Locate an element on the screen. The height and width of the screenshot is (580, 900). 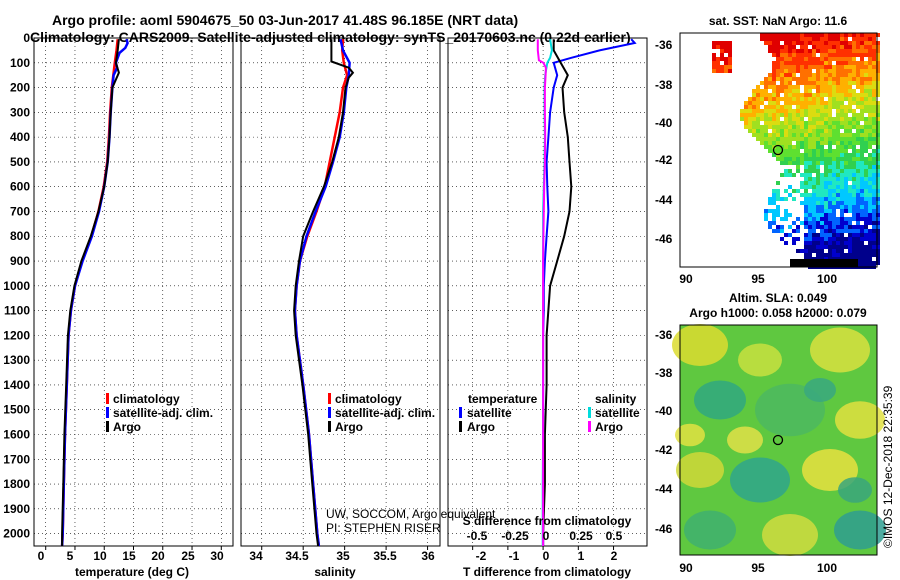
lat-tick: -42 is located at coordinates (664, 450).